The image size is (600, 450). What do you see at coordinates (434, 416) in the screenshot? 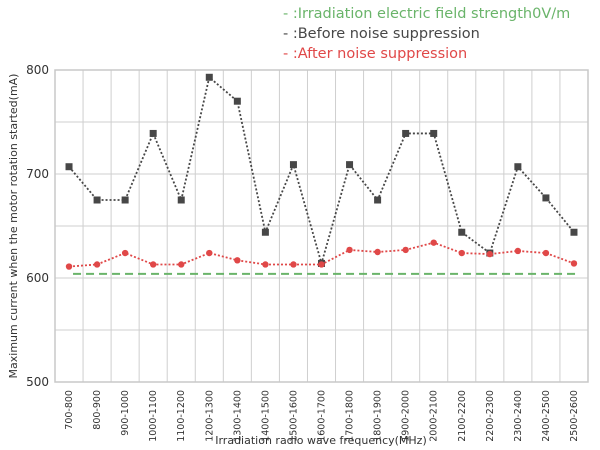
I see `x-tick-label: 2000-2100` at bounding box center [434, 416].